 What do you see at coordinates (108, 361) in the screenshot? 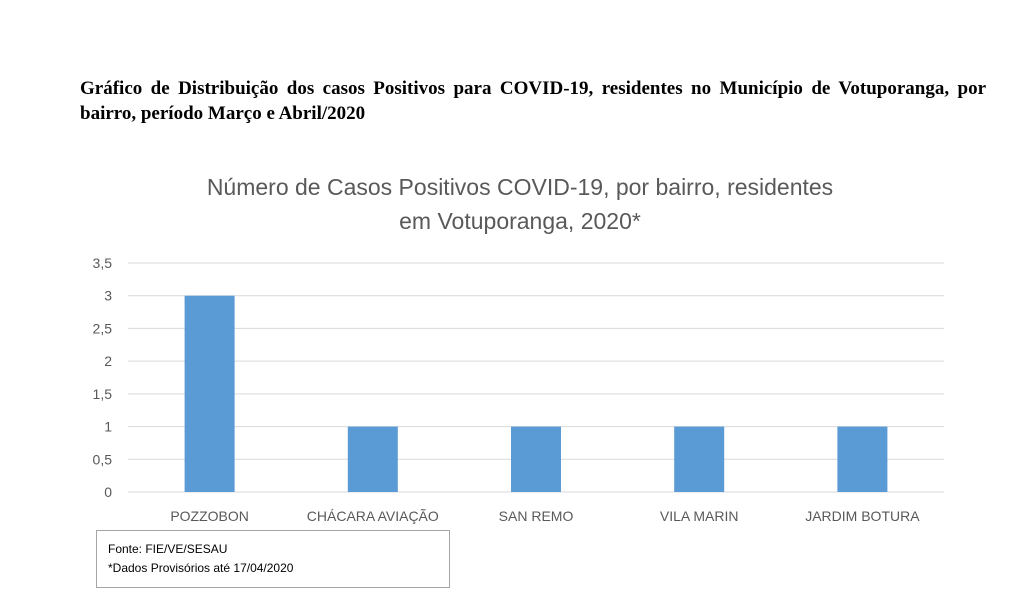
I see `y-tick-label: 2` at bounding box center [108, 361].